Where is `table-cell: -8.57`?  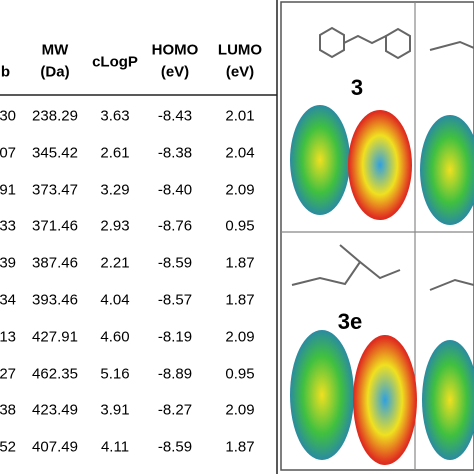
table-cell: -8.57 is located at coordinates (175, 300).